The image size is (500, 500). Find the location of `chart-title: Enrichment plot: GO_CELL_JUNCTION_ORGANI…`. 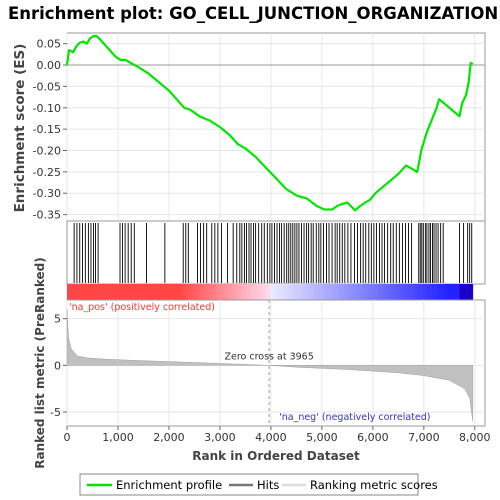

chart-title: Enrichment plot: GO_CELL_JUNCTION_ORGANI… is located at coordinates (253, 13).